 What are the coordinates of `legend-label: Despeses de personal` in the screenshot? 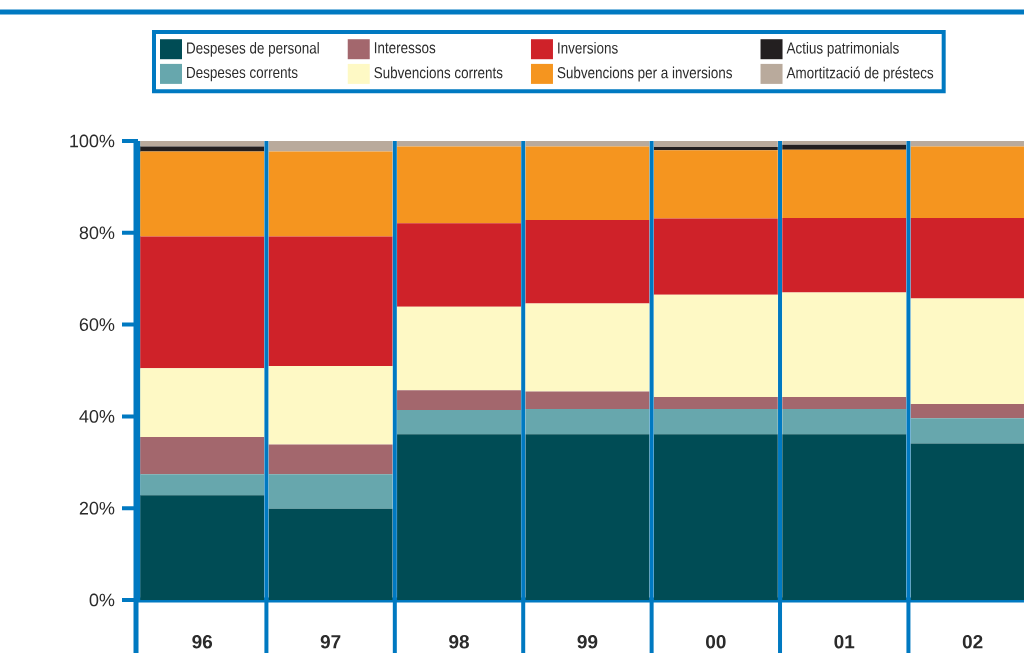 It's located at (253, 49).